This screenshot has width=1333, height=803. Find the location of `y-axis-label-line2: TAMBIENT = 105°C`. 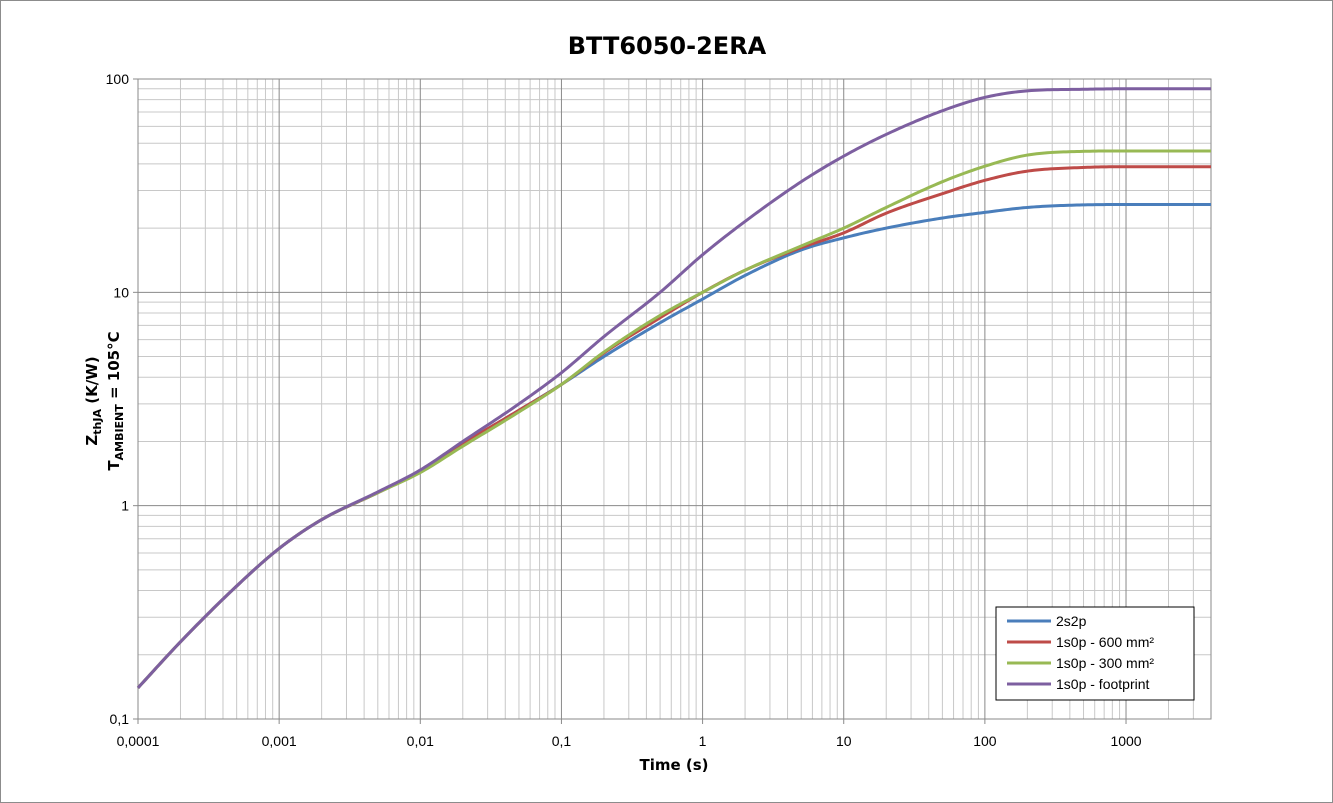

y-axis-label-line2: TAMBIENT = 105°C is located at coordinates (115, 400).